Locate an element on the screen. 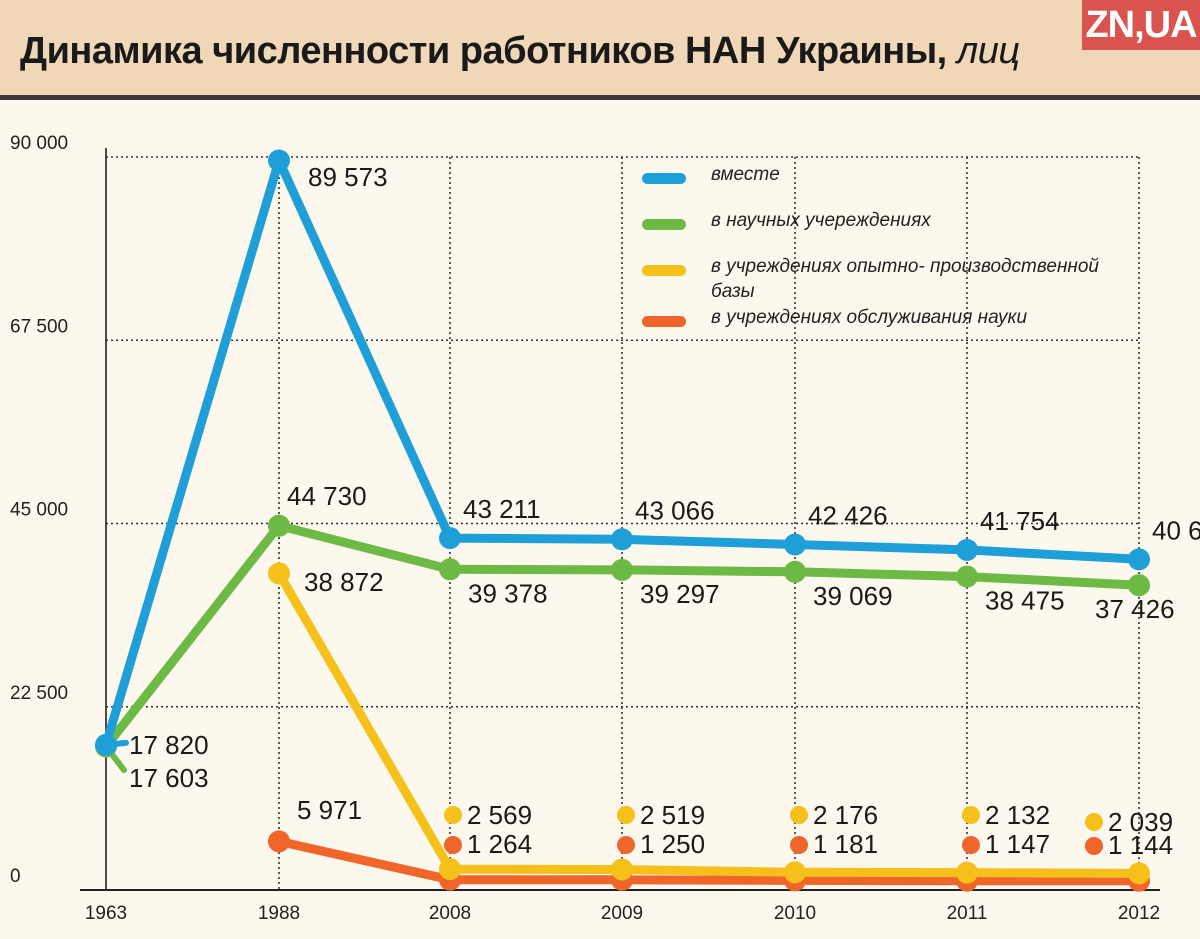 The height and width of the screenshot is (939, 1200). y-tick-label: 67 500 is located at coordinates (39, 326).